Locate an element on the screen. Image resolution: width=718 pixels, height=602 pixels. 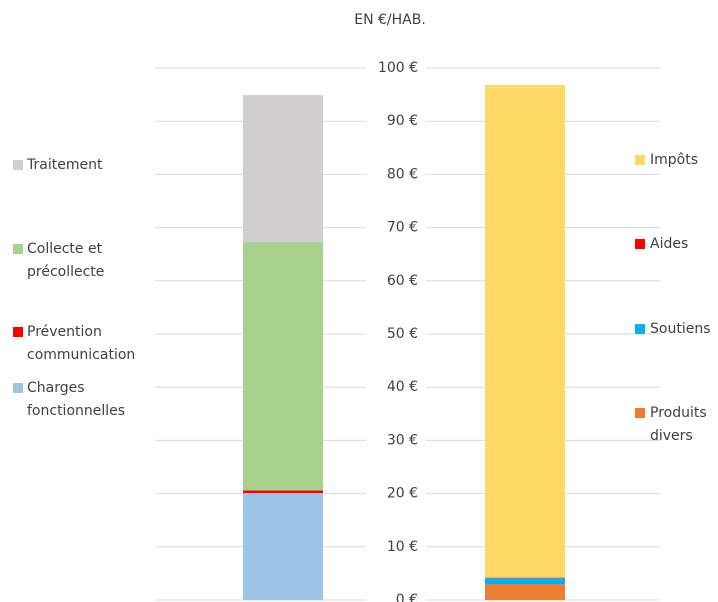
legend-label: Aides is located at coordinates (669, 244).